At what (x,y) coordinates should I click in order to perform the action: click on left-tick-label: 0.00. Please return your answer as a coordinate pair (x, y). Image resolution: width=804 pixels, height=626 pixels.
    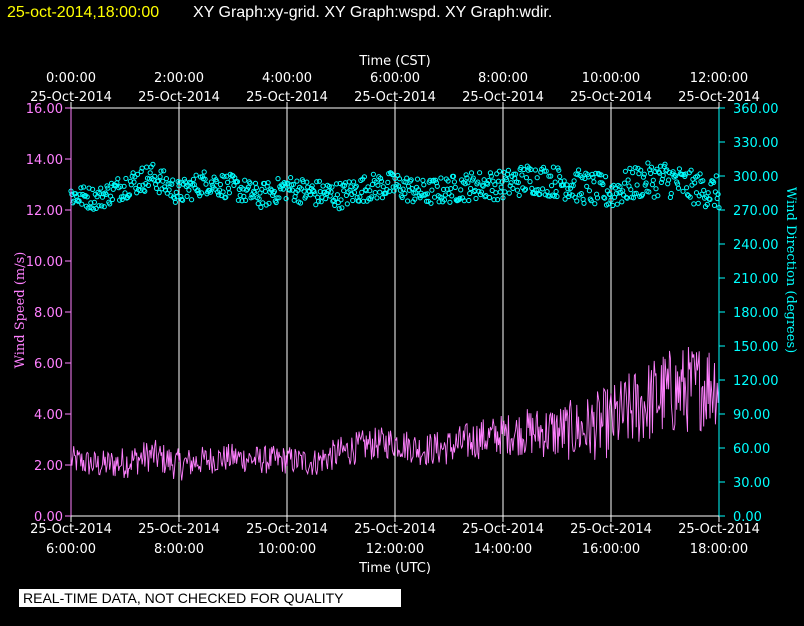
    Looking at the image, I should click on (48, 517).